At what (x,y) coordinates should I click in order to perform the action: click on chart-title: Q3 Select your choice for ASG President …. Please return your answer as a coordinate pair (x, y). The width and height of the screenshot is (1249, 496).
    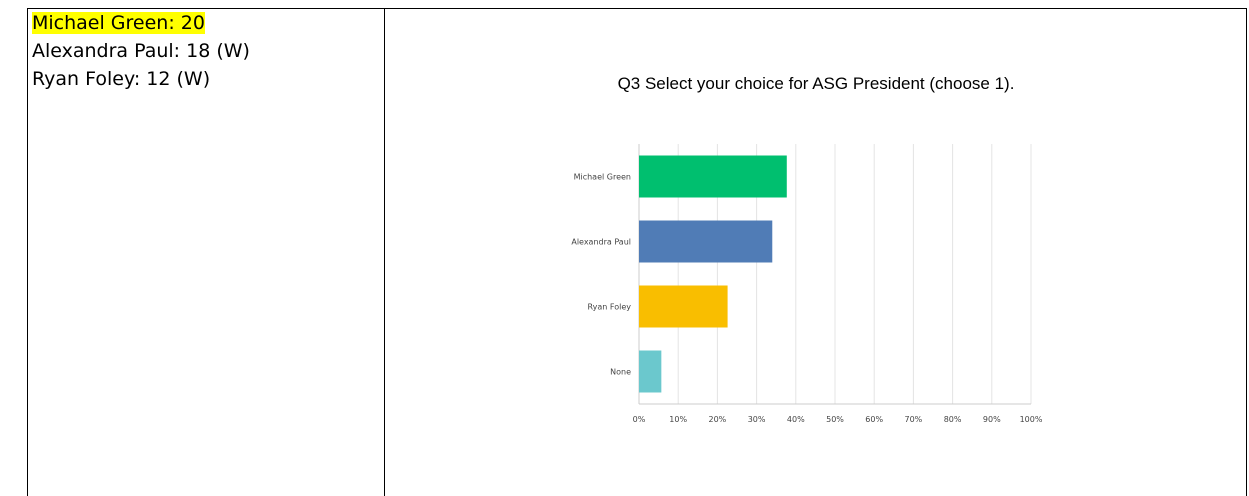
    Looking at the image, I should click on (816, 83).